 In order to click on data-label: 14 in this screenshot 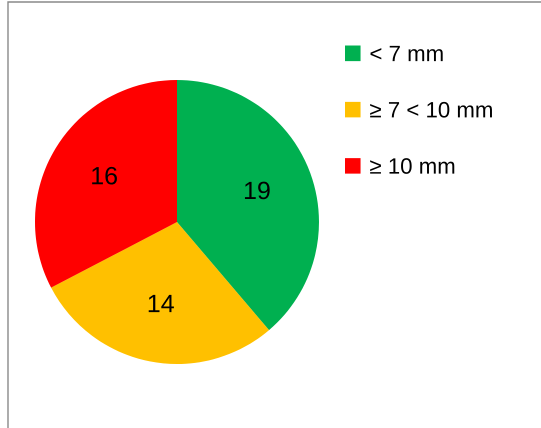, I will do `click(161, 303)`.